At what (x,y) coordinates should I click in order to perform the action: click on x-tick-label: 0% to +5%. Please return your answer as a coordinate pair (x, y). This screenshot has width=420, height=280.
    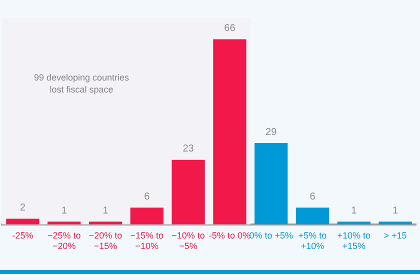
    Looking at the image, I should click on (271, 235).